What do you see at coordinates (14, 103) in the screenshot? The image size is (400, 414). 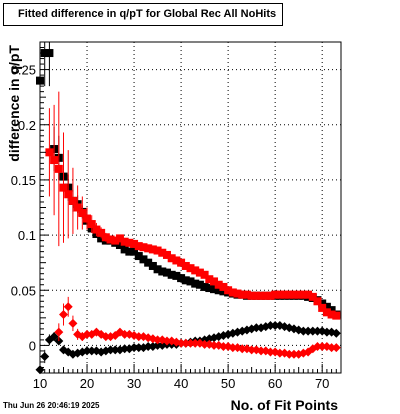 I see `y-axis-label: difference in q/pT` at bounding box center [14, 103].